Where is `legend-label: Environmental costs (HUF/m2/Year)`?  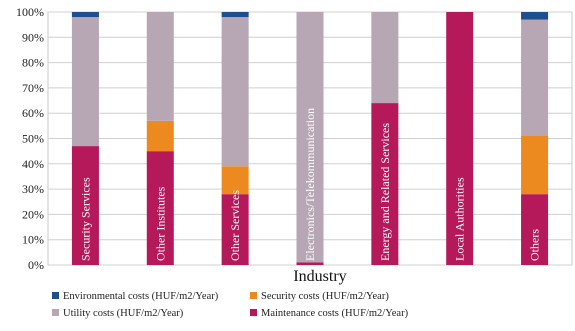
legend-label: Environmental costs (HUF/m2/Year) is located at coordinates (141, 296).